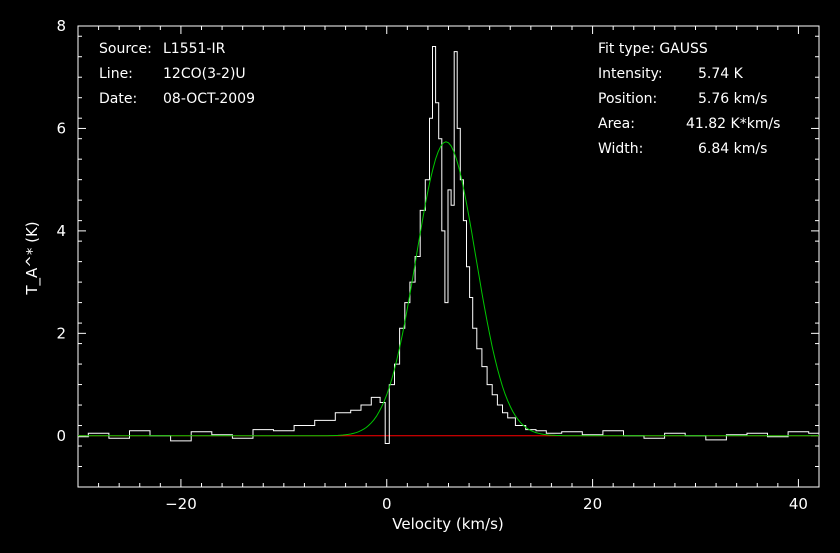 Image resolution: width=840 pixels, height=553 pixels. What do you see at coordinates (621, 149) in the screenshot?
I see `width-label: Width:` at bounding box center [621, 149].